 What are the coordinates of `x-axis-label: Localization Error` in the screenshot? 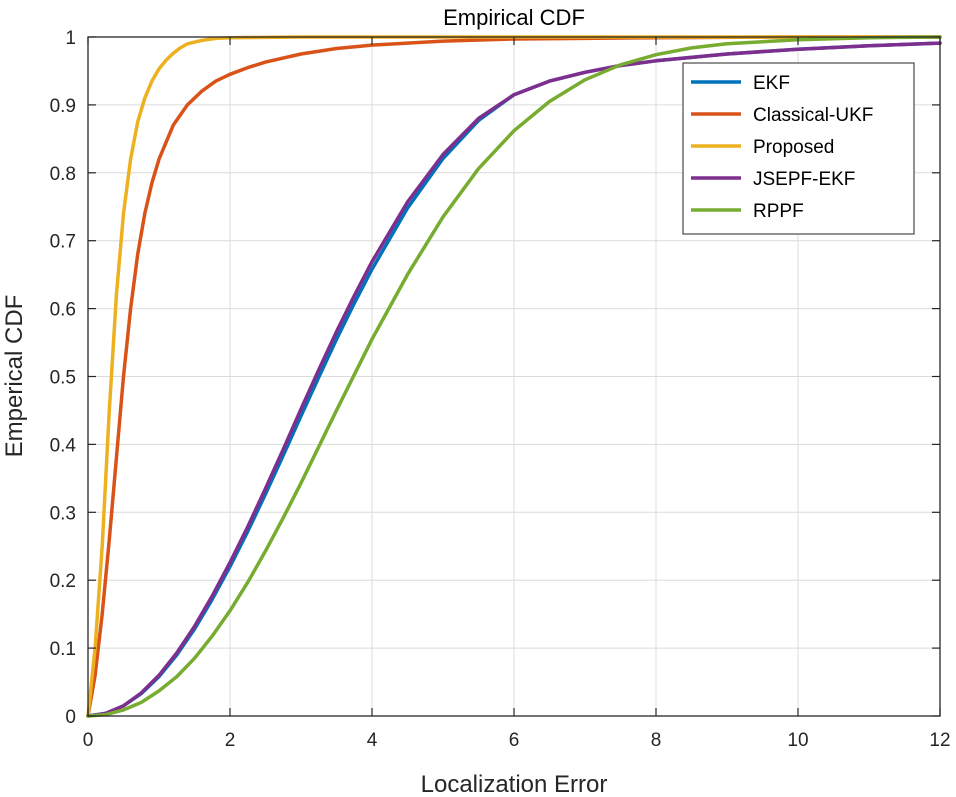 It's located at (514, 784).